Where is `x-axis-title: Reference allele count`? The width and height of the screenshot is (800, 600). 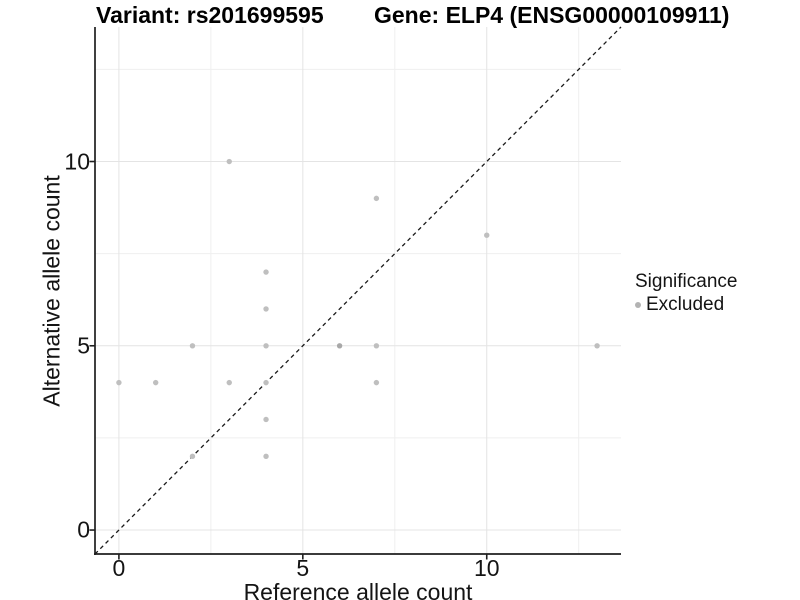
x-axis-title: Reference allele count is located at coordinates (358, 589).